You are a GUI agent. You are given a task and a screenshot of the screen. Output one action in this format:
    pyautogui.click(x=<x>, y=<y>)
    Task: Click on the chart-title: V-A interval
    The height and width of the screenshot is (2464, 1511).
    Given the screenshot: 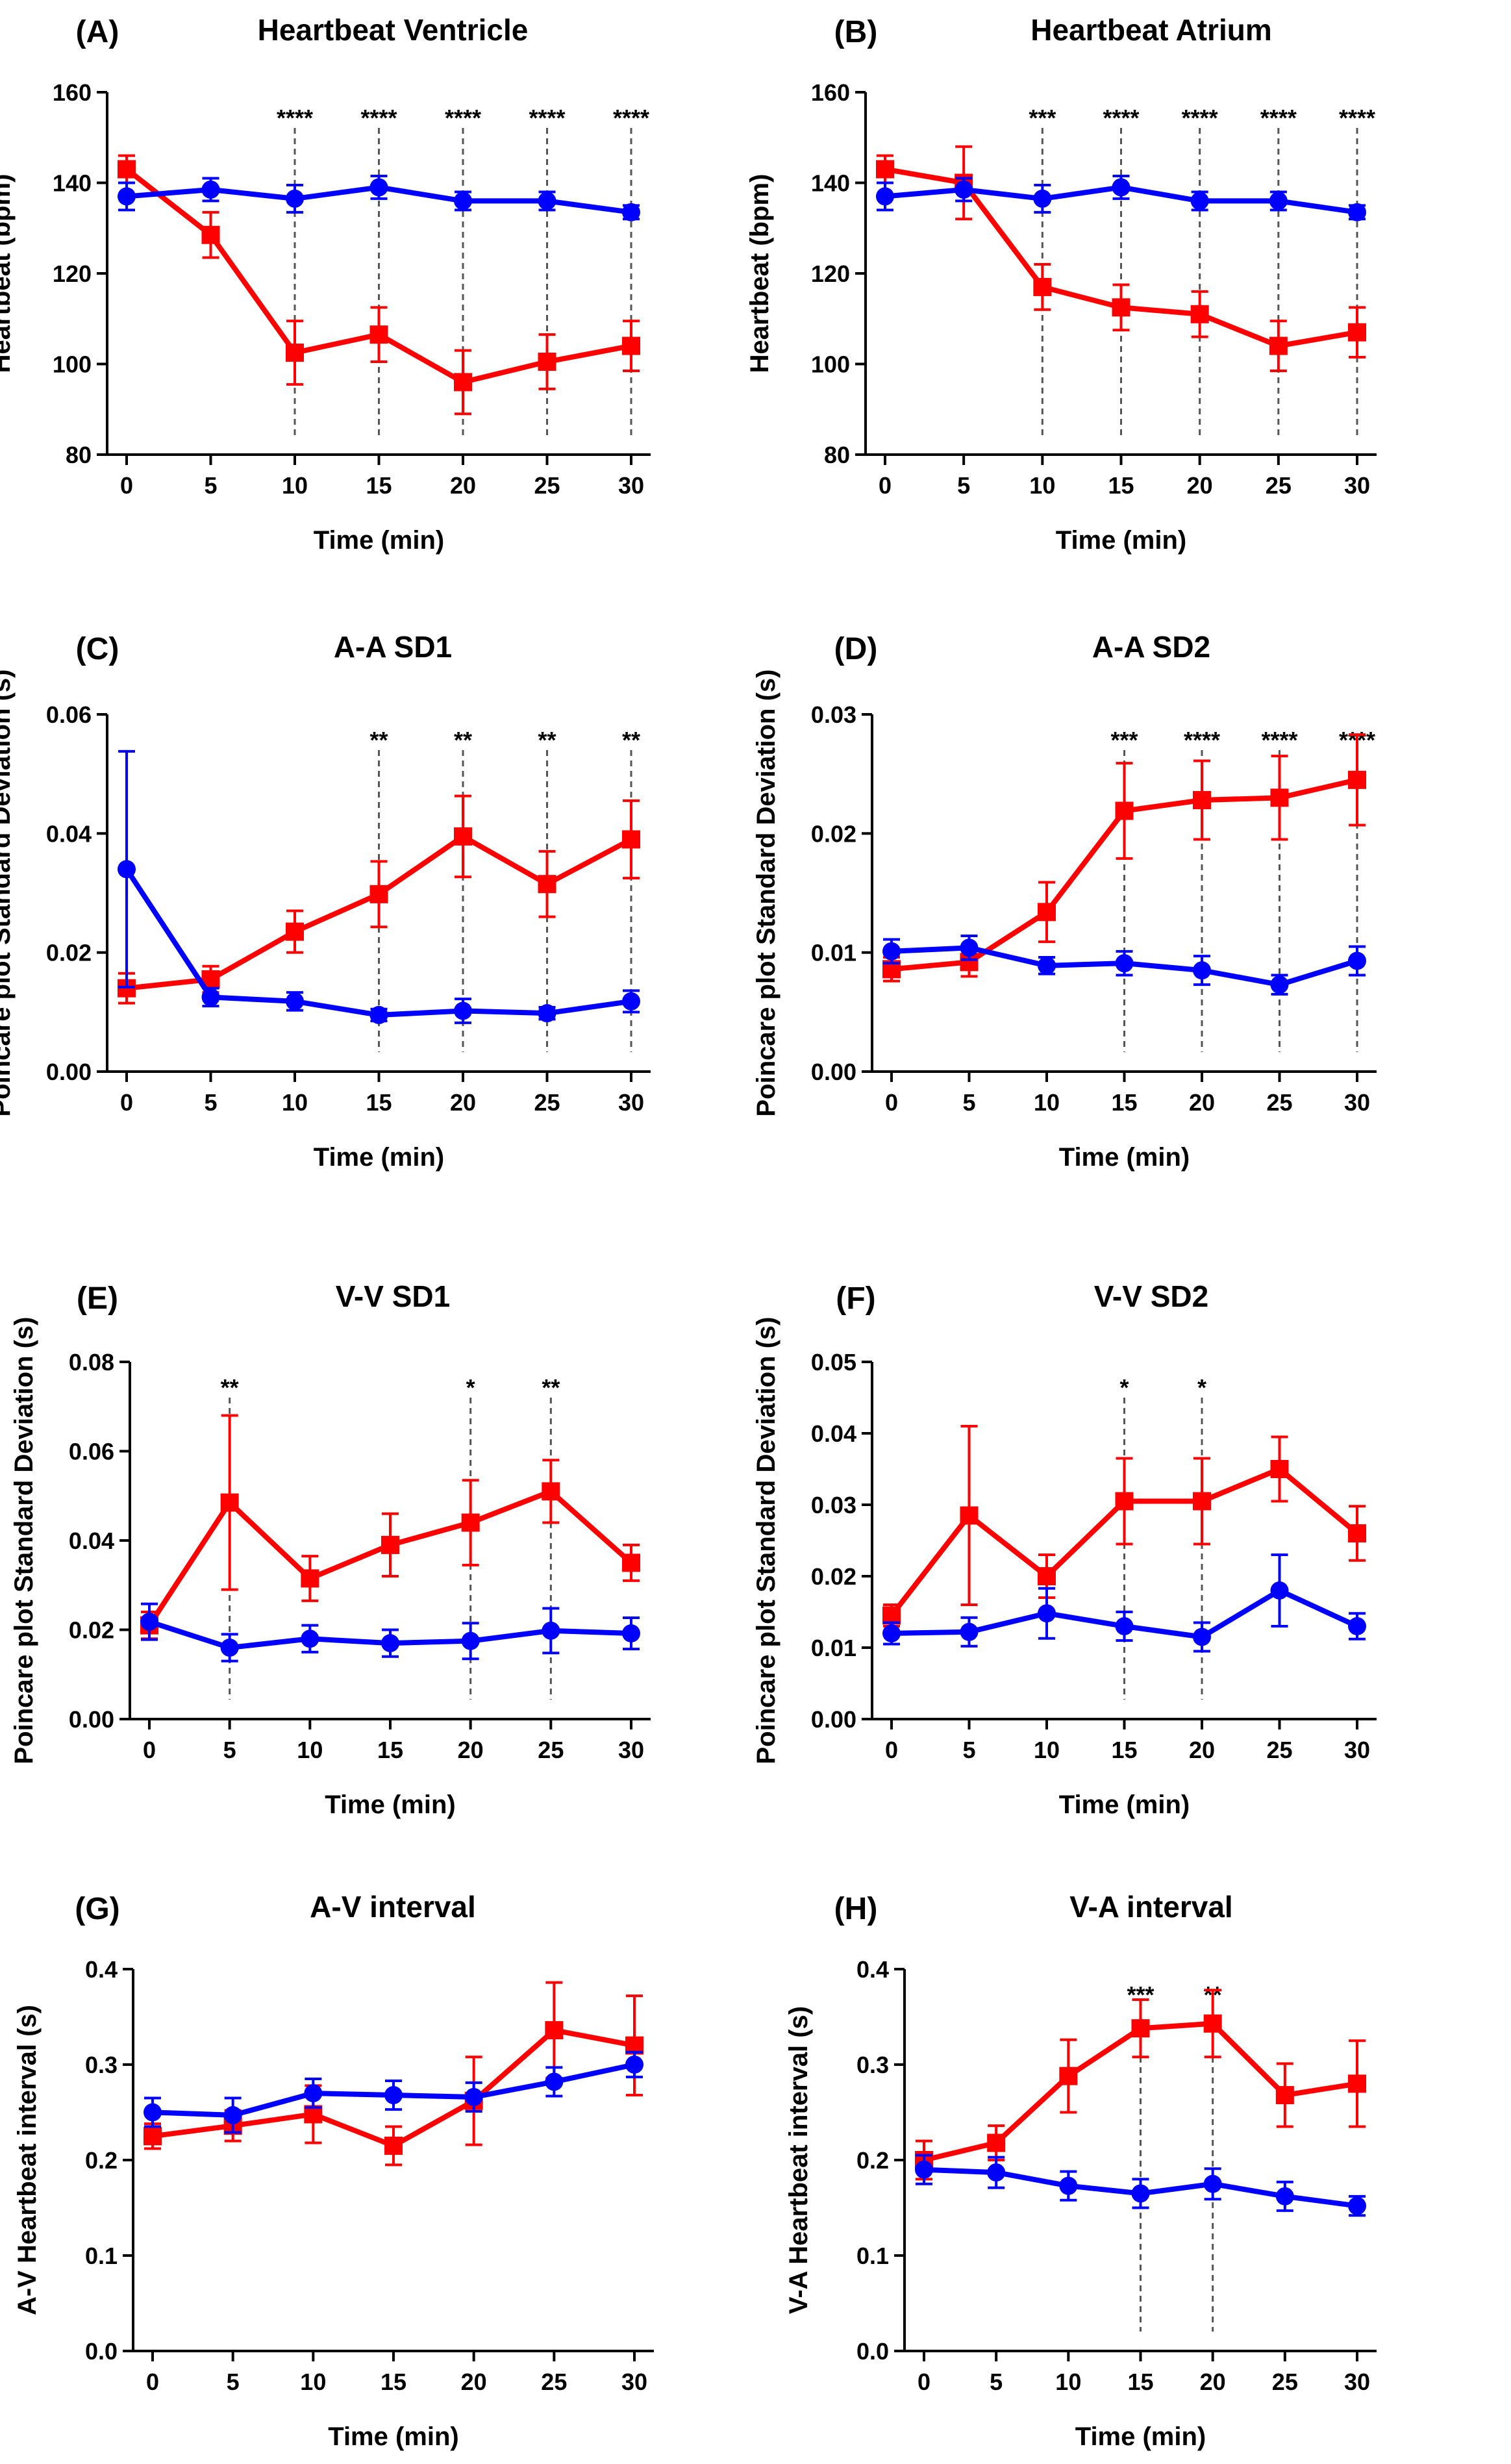 What is the action you would take?
    pyautogui.click(x=1150, y=1907)
    